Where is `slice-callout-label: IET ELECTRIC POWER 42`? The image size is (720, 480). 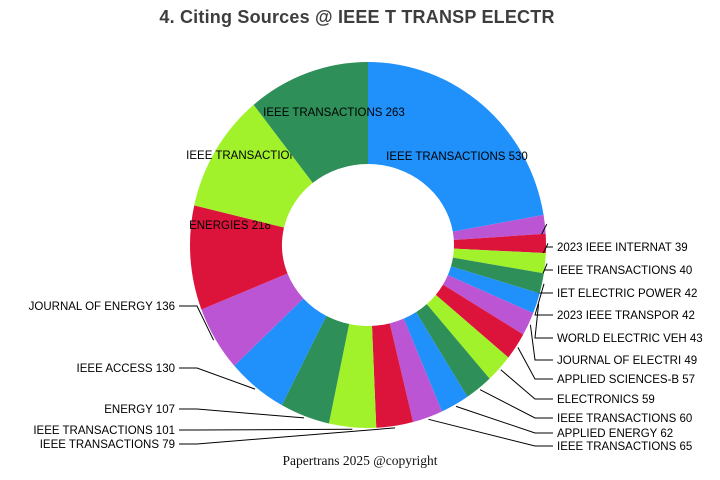
slice-callout-label: IET ELECTRIC POWER 42 is located at coordinates (627, 294).